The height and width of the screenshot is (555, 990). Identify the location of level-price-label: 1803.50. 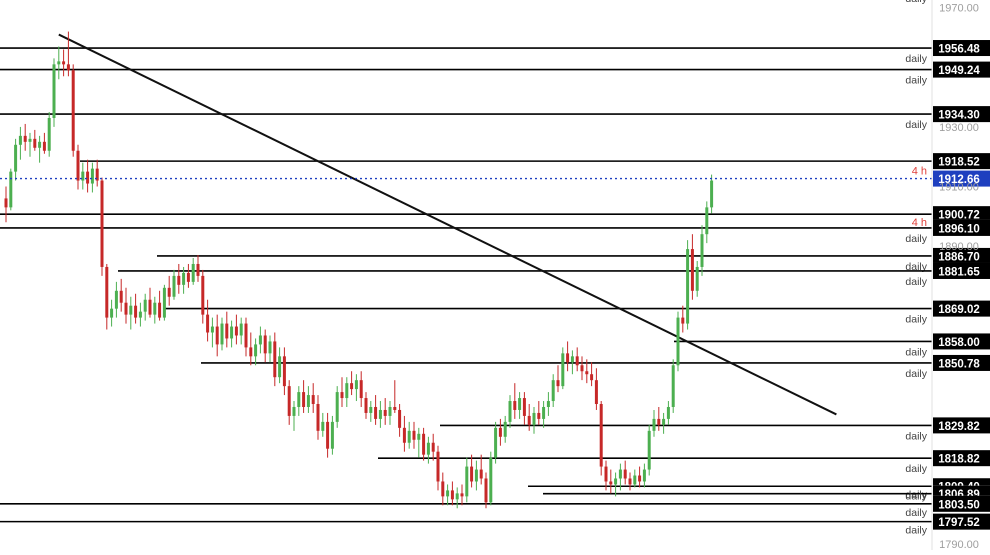
(959, 505).